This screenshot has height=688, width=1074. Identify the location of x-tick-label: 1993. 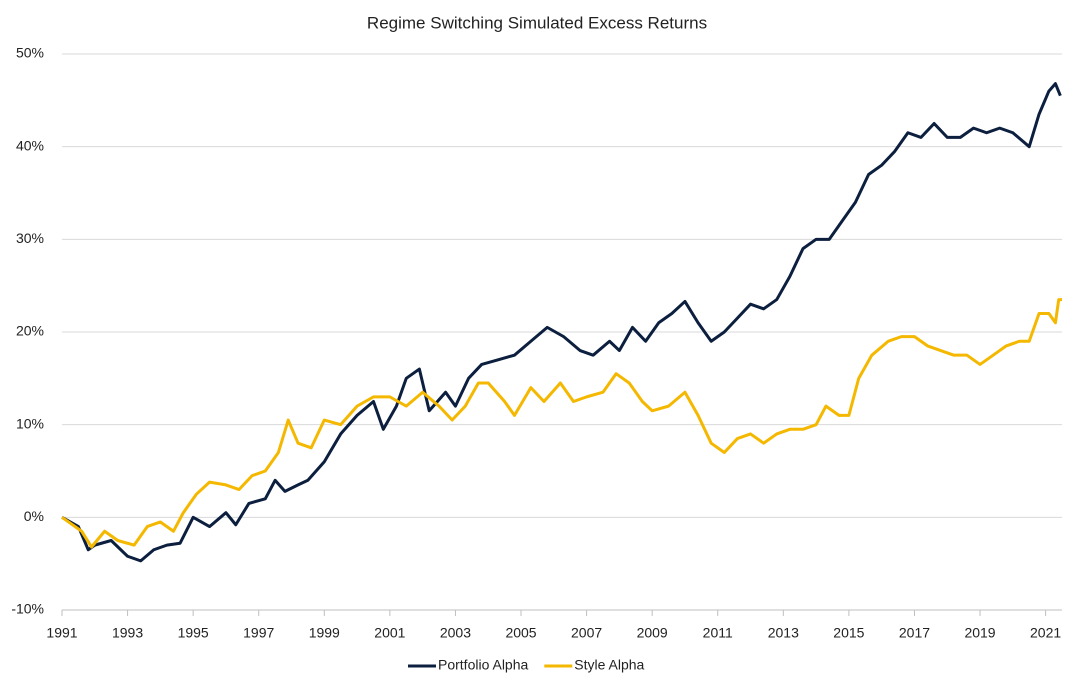
(127, 633).